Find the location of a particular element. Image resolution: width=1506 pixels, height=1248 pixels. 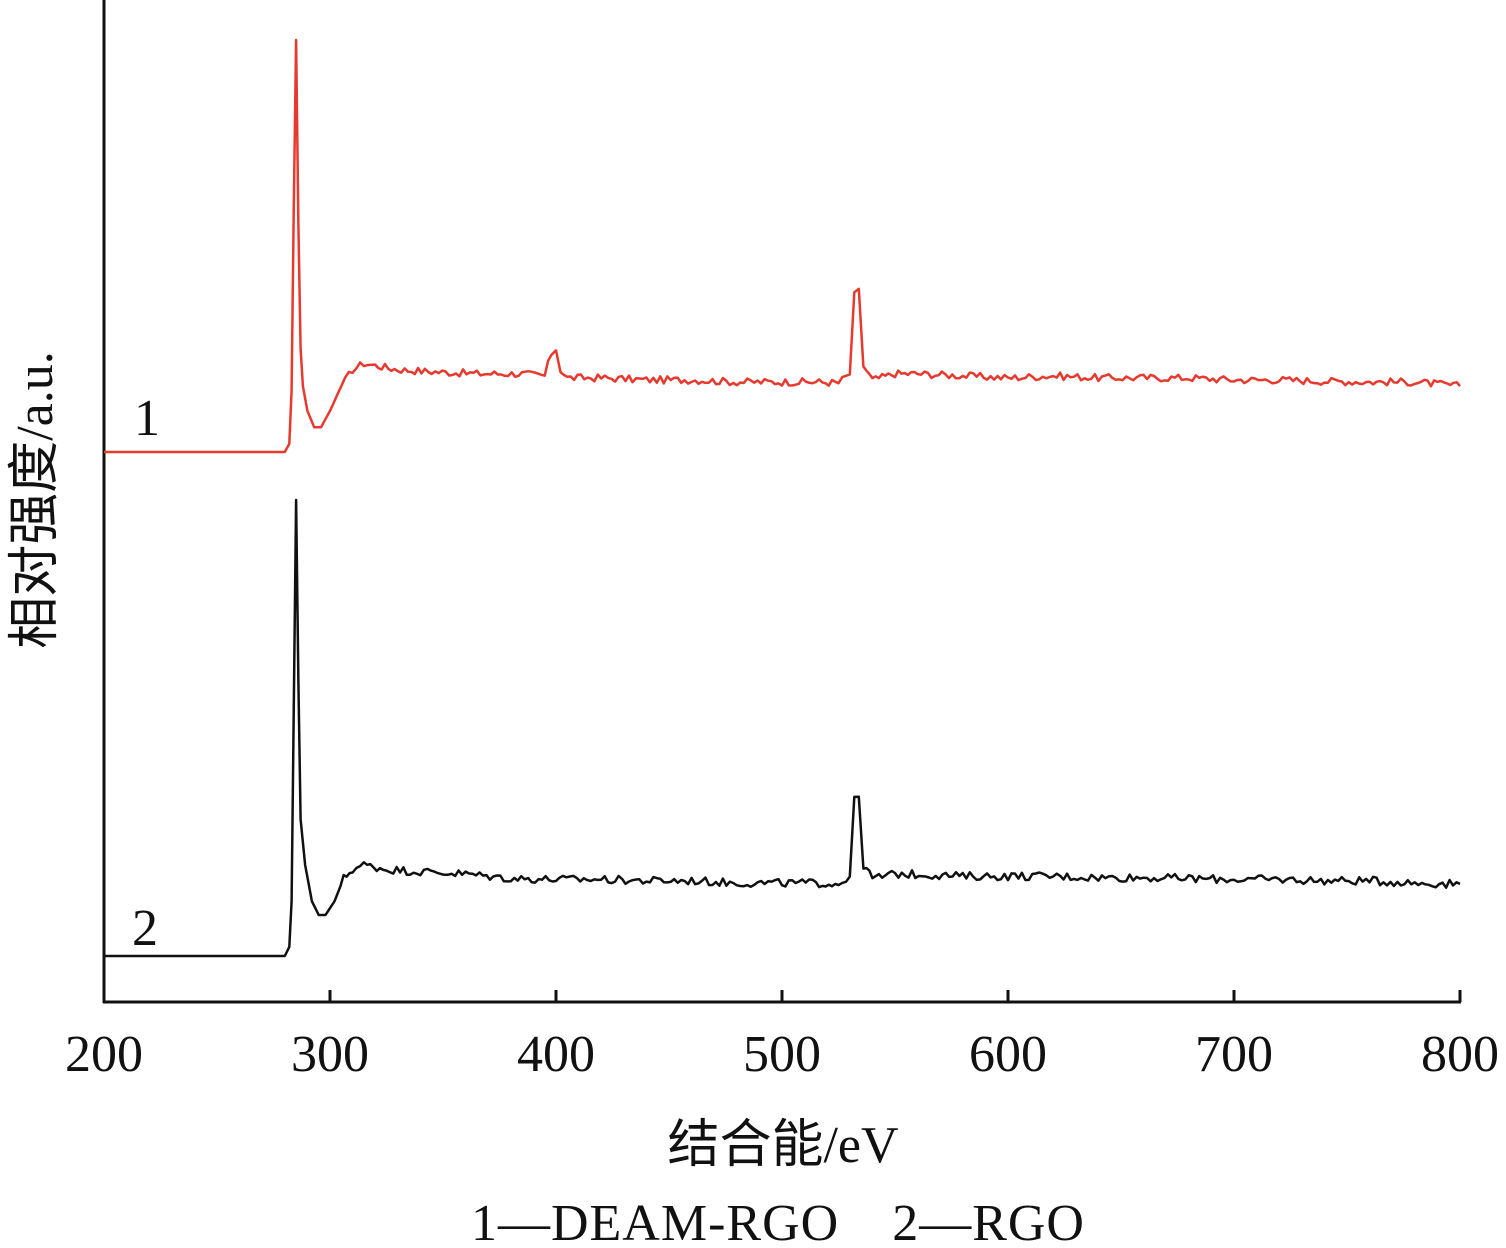

series-2-label: 2 is located at coordinates (145, 928).